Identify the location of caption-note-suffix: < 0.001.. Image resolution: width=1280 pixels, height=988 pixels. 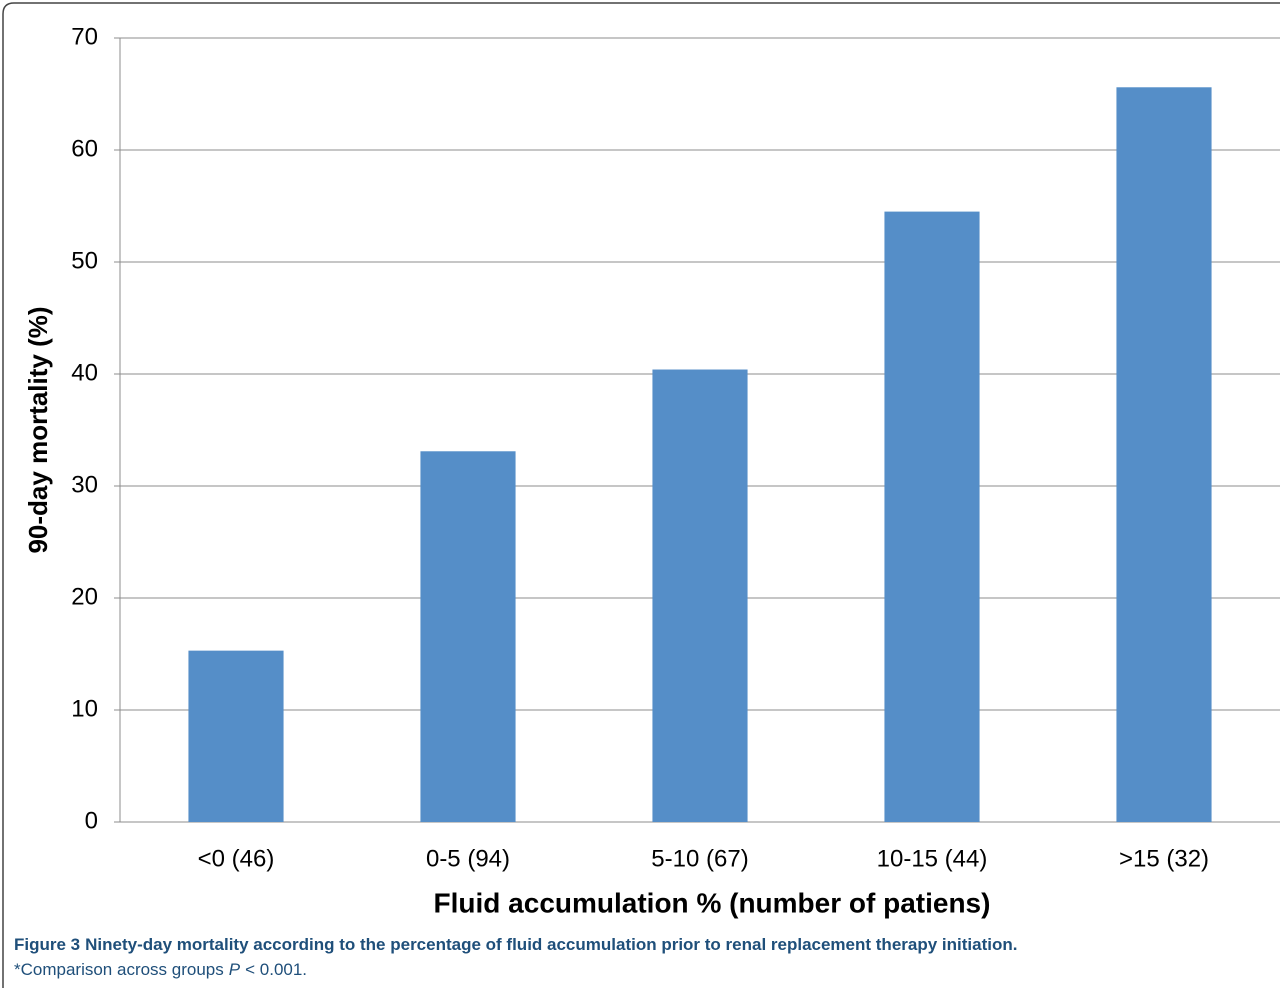
(276, 969).